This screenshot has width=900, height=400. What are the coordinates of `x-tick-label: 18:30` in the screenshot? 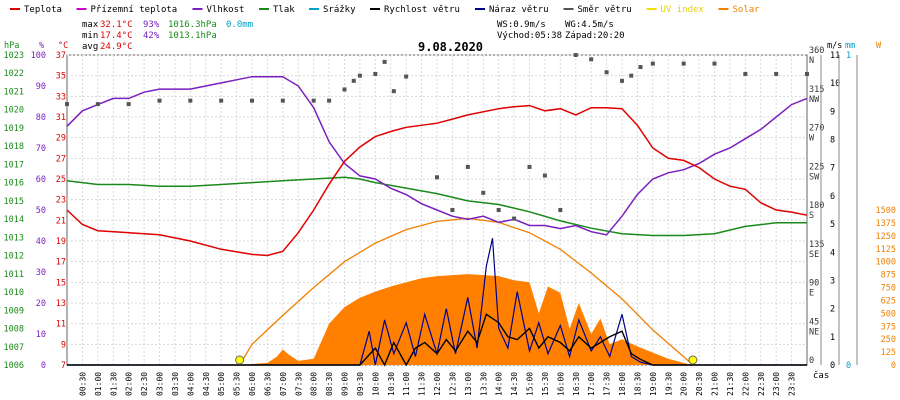 It's located at (637, 384).